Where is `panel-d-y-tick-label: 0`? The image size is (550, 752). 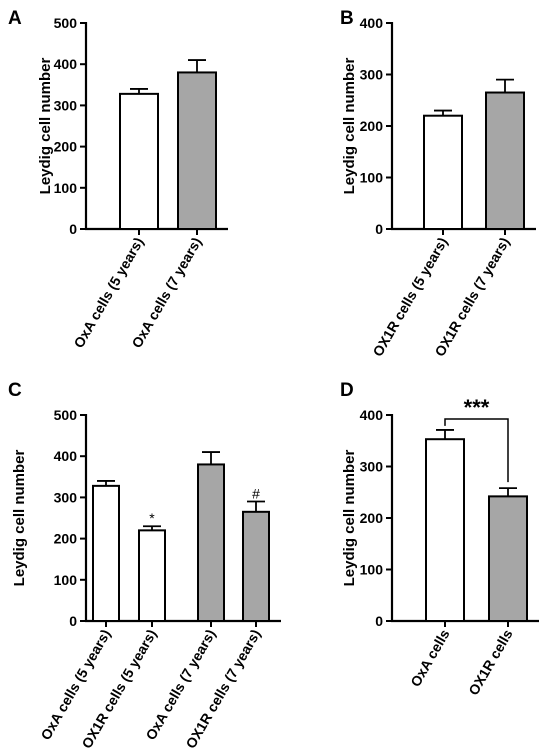
panel-d-y-tick-label: 0 is located at coordinates (379, 621).